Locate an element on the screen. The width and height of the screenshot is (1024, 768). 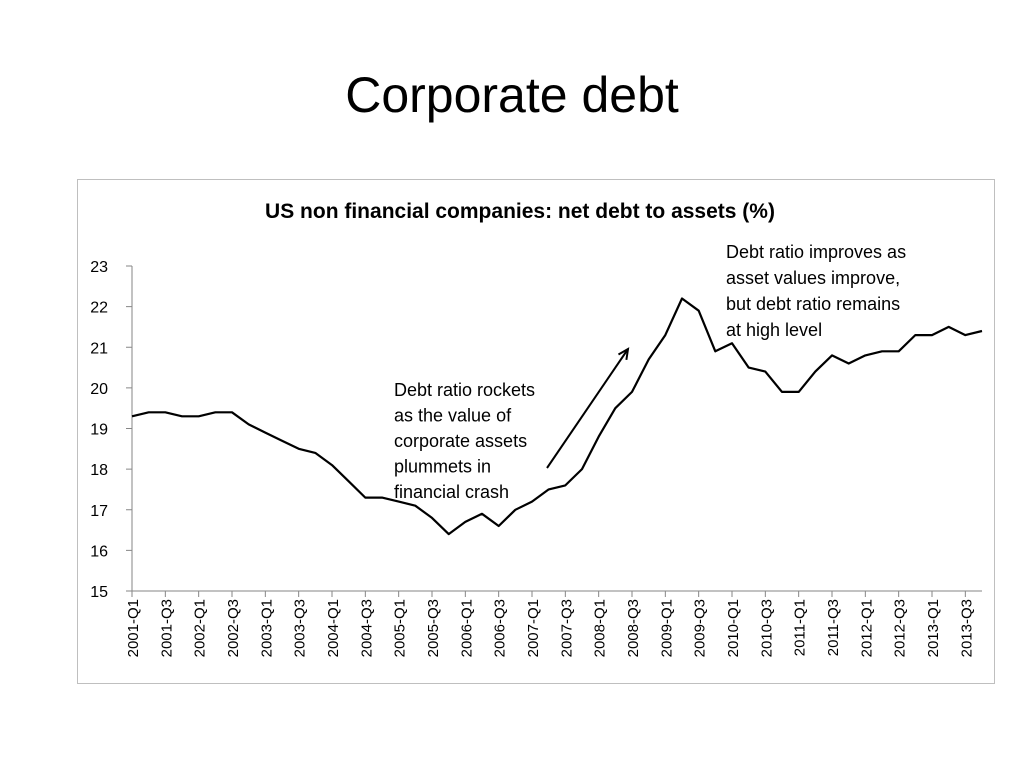
annotation-line: financial crash is located at coordinates (451, 492).